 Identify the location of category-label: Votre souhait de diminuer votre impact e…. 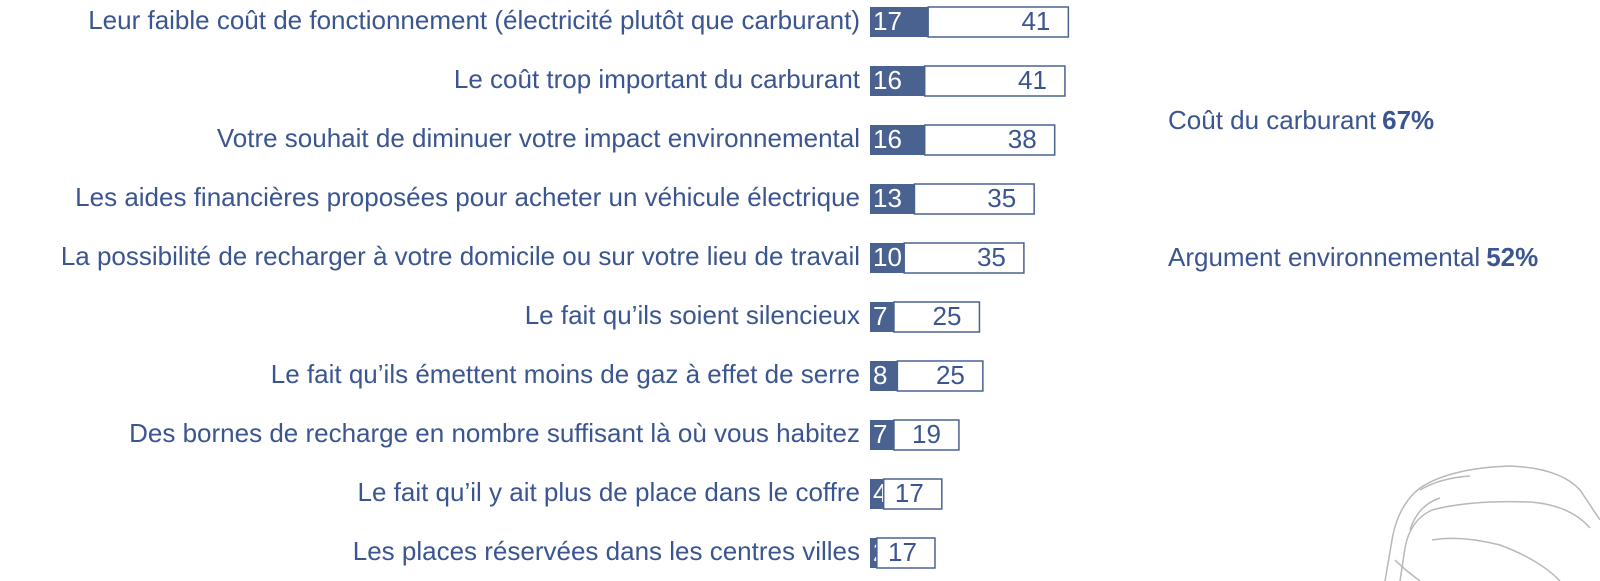
(538, 138).